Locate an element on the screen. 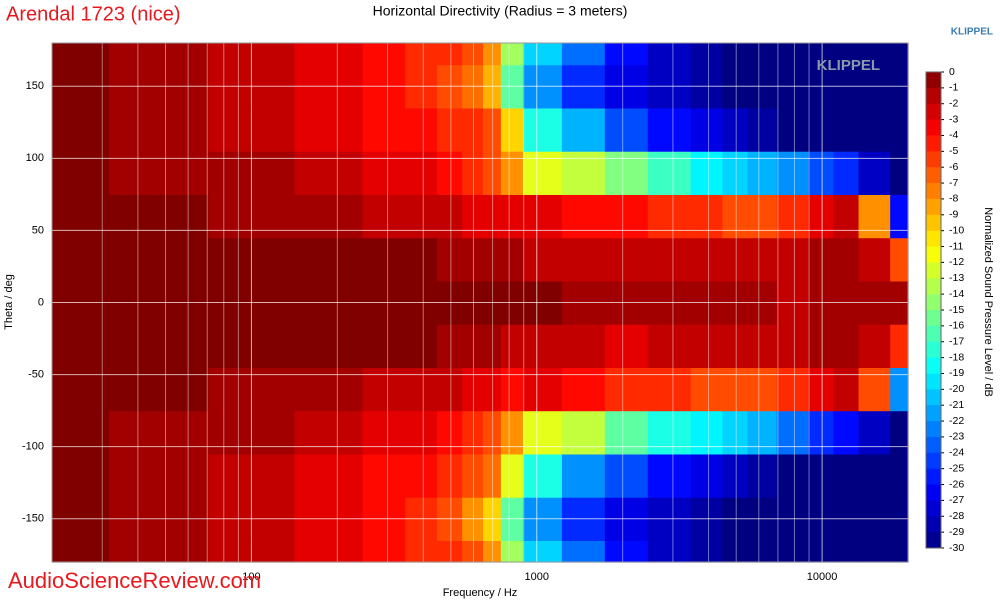 Image resolution: width=1000 pixels, height=600 pixels. y-tick-label: 150 is located at coordinates (35, 86).